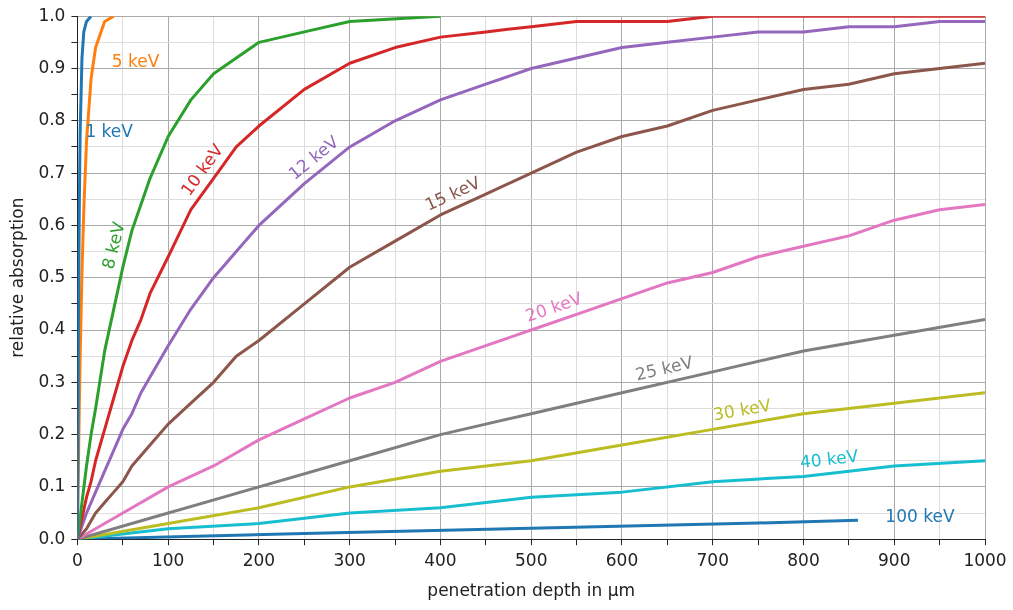 The image size is (1013, 610). I want to click on x-tick-label: 600, so click(622, 559).